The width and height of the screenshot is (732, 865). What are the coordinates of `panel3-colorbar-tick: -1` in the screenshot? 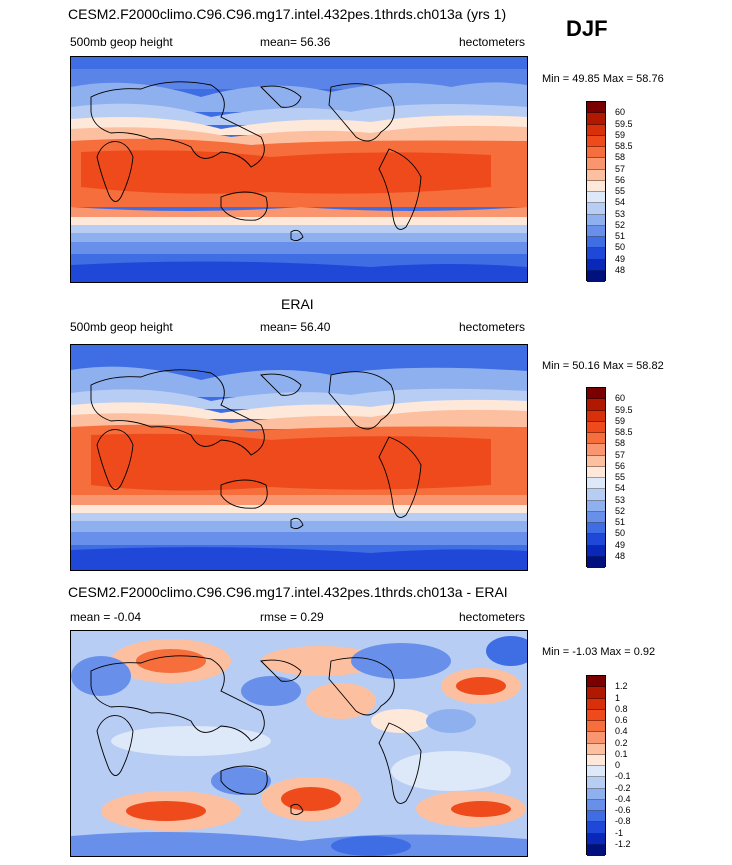 It's located at (619, 833).